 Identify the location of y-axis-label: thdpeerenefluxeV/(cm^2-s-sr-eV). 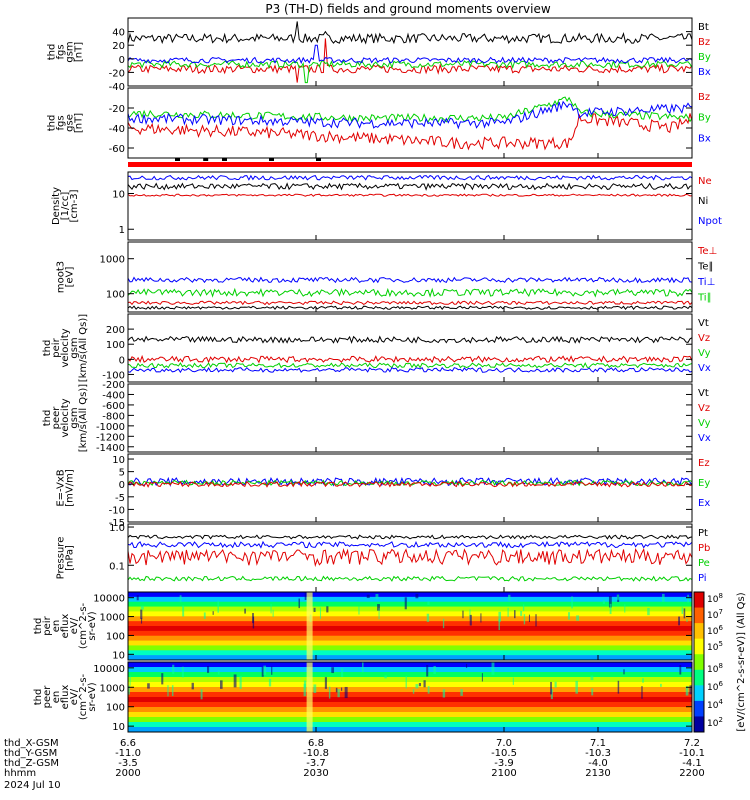
(65, 696).